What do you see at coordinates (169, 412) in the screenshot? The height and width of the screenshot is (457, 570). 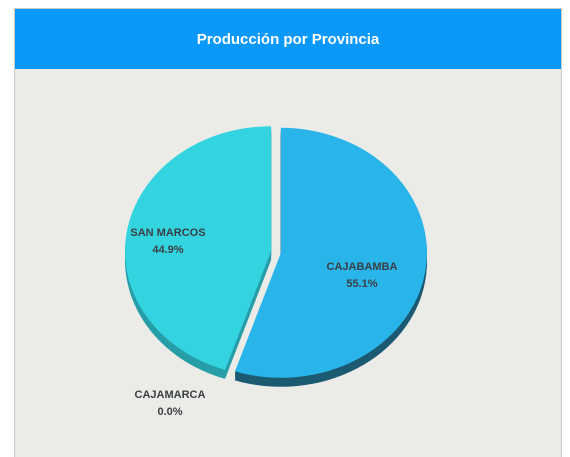 I see `slice-value-label: 0.0%` at bounding box center [169, 412].